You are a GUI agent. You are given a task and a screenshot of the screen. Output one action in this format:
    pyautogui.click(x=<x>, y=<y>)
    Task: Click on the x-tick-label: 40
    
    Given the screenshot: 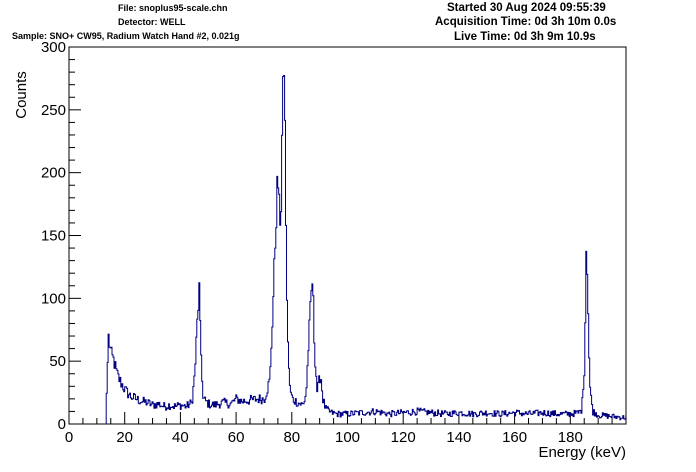 What is the action you would take?
    pyautogui.click(x=180, y=437)
    